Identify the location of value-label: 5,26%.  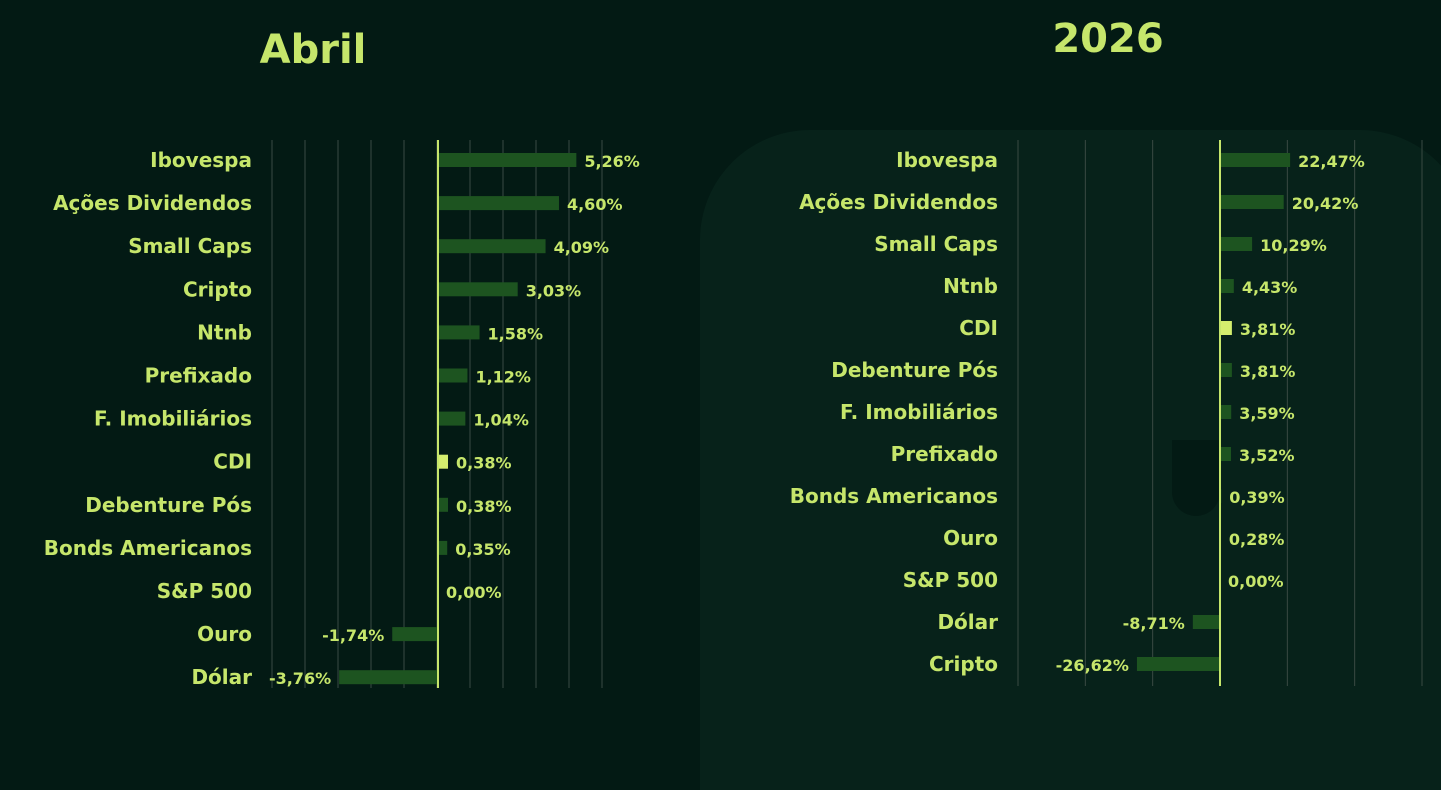
(612, 161).